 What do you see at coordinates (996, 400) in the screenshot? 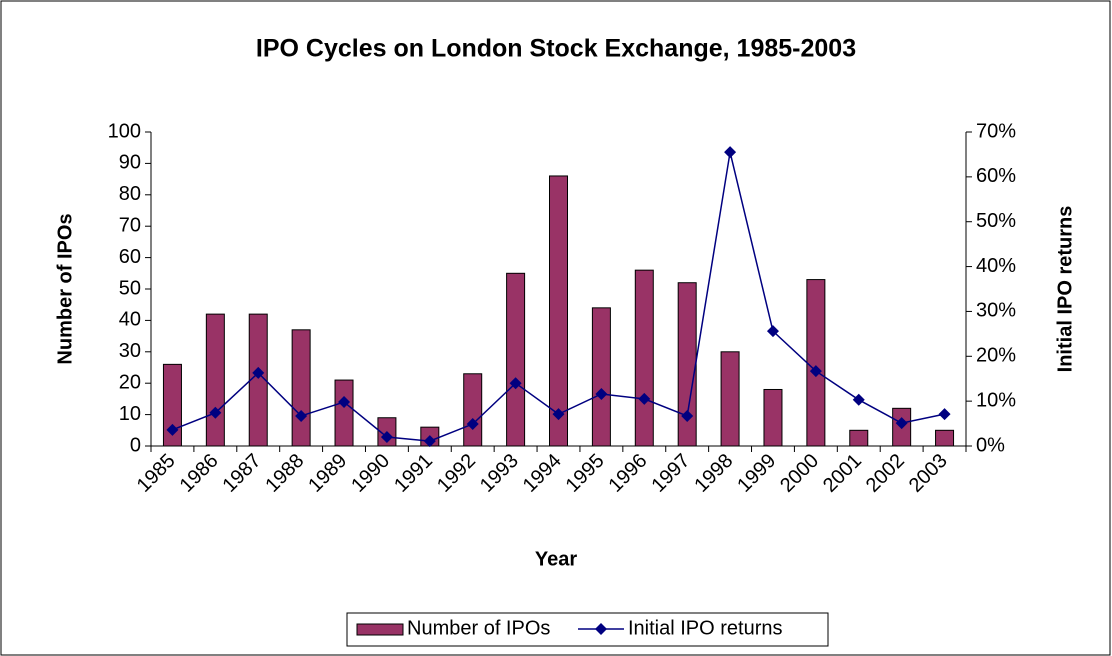
I see `y2-tick-label: 10%` at bounding box center [996, 400].